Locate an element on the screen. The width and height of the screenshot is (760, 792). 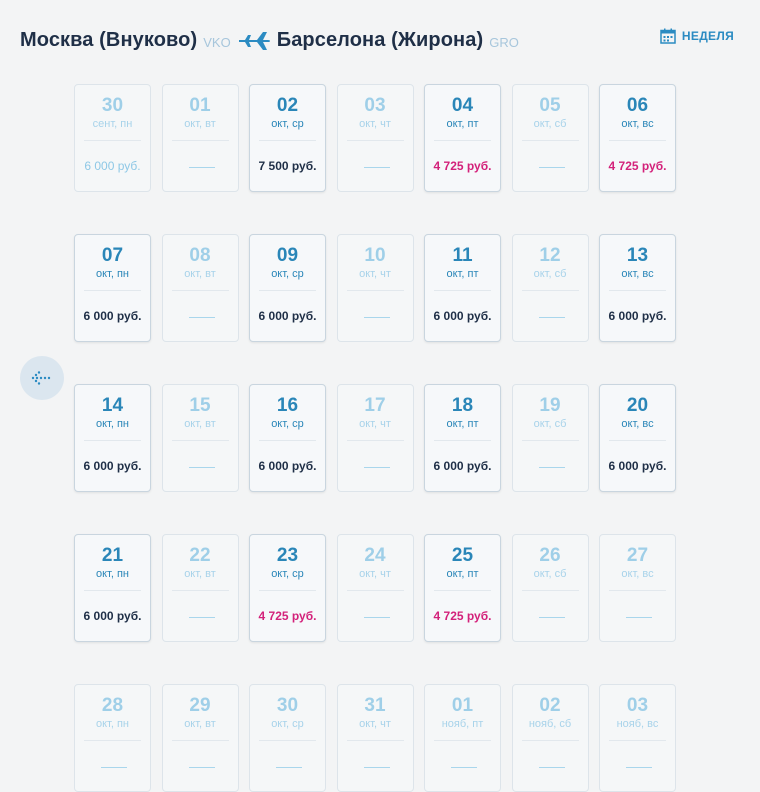
calendar-day: 28 окт, пн is located at coordinates (112, 738).